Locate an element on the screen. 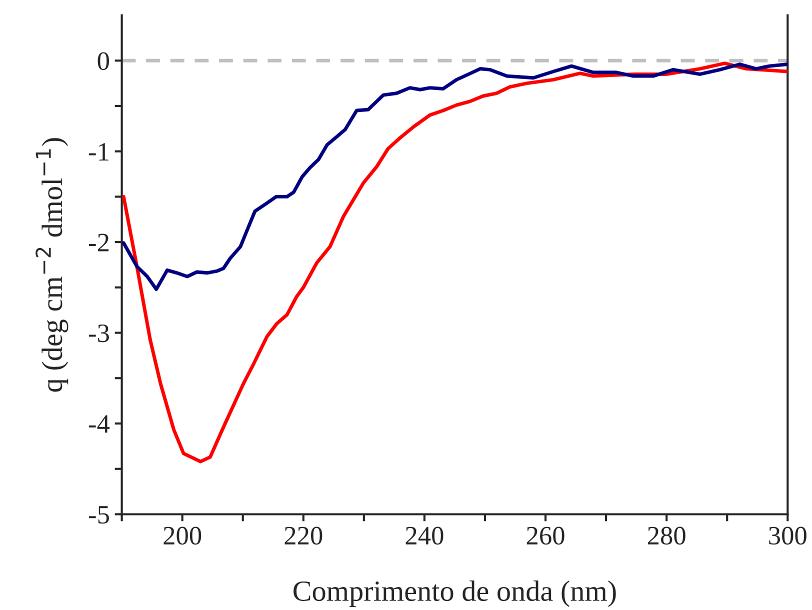 The image size is (812, 610). x-tick-label: 260 is located at coordinates (545, 535).